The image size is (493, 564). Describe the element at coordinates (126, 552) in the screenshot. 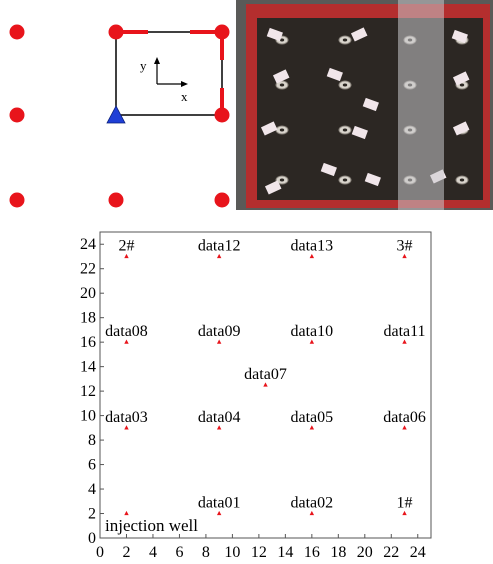

I see `x-tick-label: 2` at that location.